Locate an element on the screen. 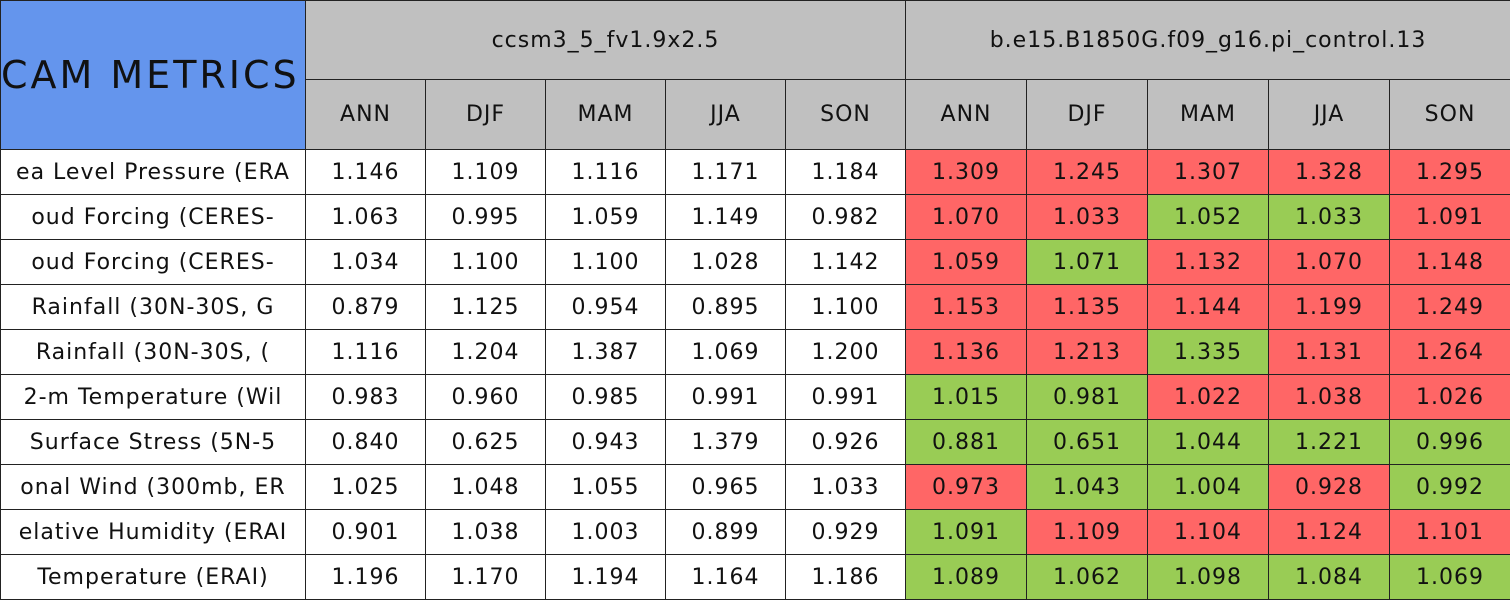 The width and height of the screenshot is (1510, 611). season-header: ANN is located at coordinates (365, 114).